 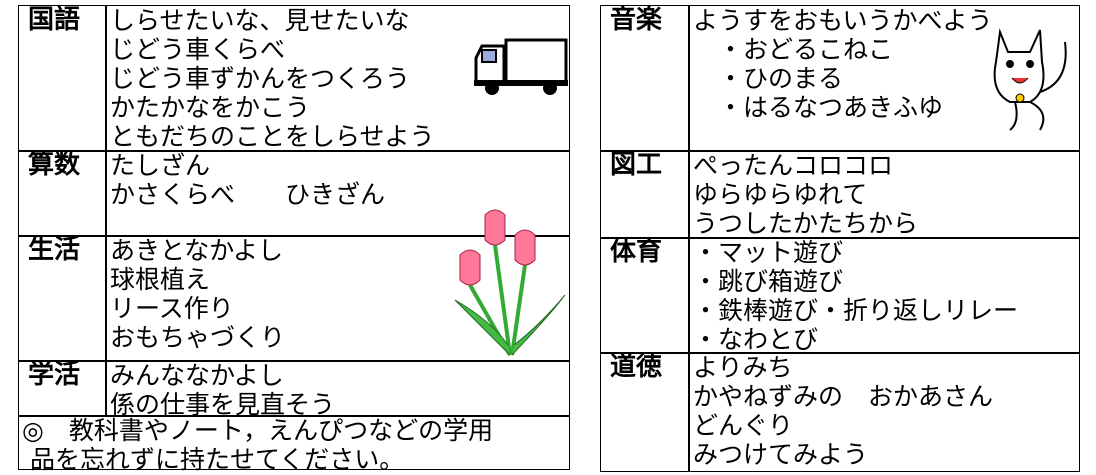 What do you see at coordinates (856, 310) in the screenshot?
I see `content-line: ・鉄棒遊び・折り返しリレー` at bounding box center [856, 310].